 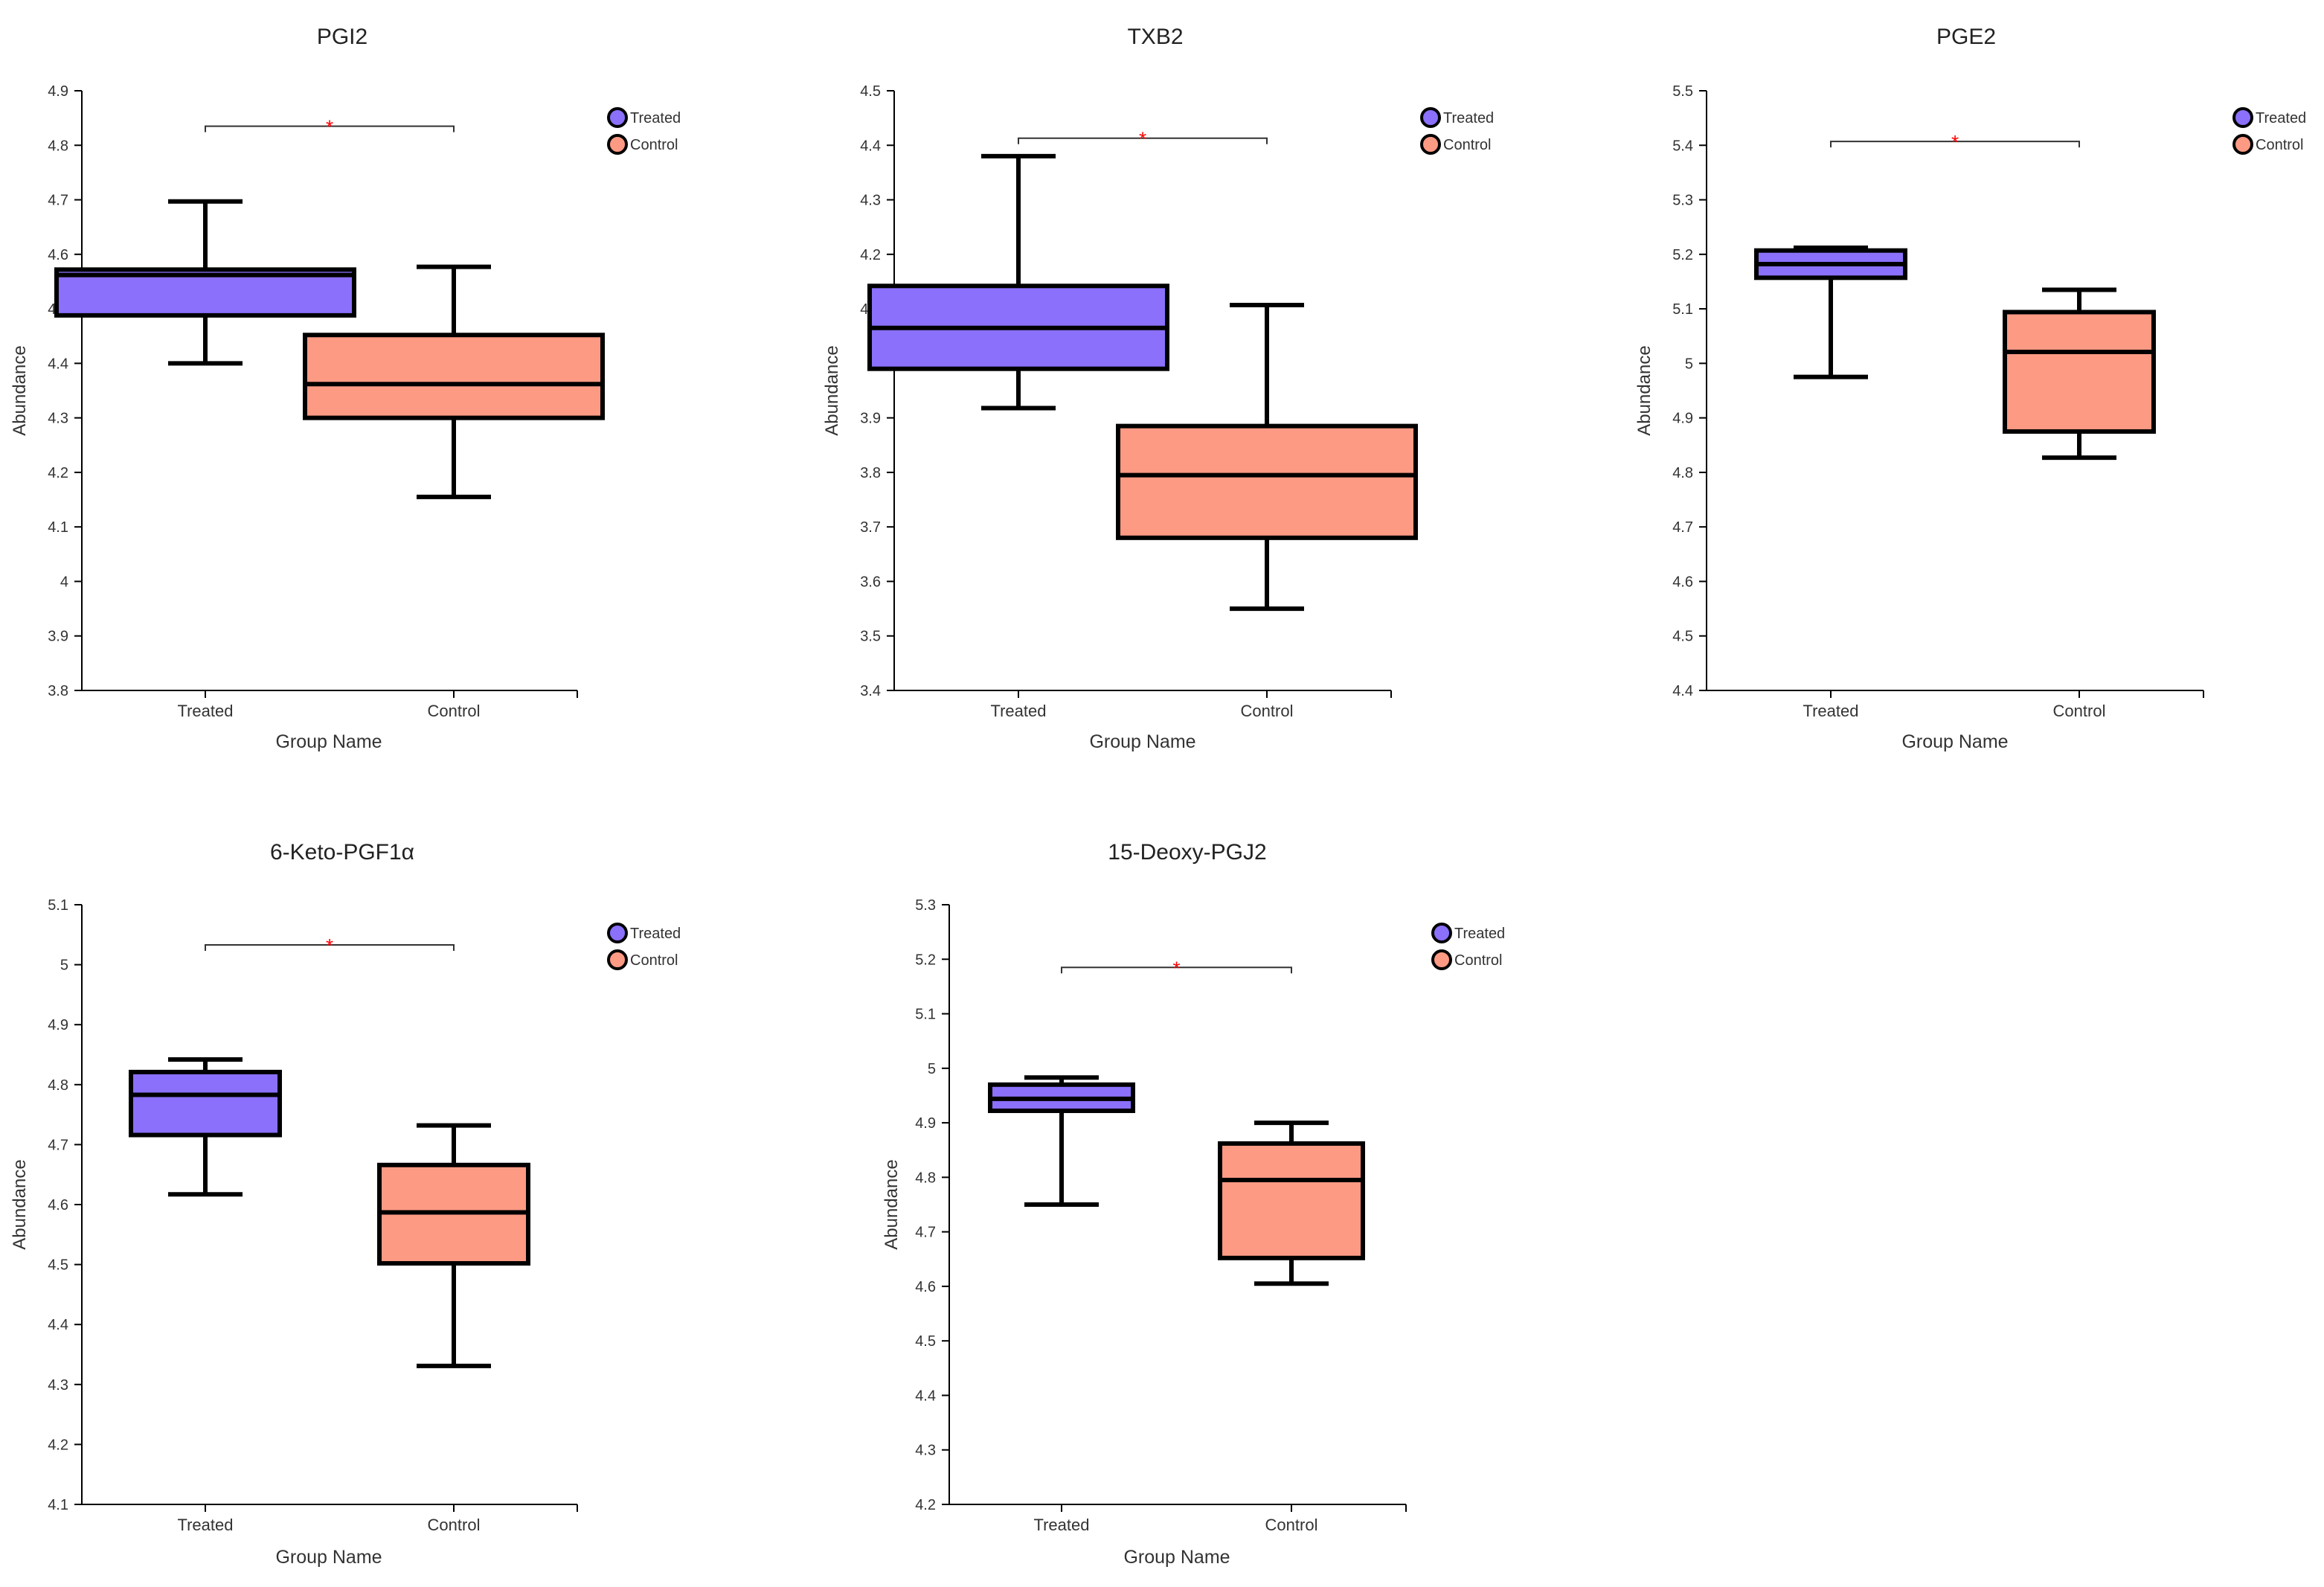 What do you see at coordinates (870, 691) in the screenshot?
I see `y-tick-label: 3.4` at bounding box center [870, 691].